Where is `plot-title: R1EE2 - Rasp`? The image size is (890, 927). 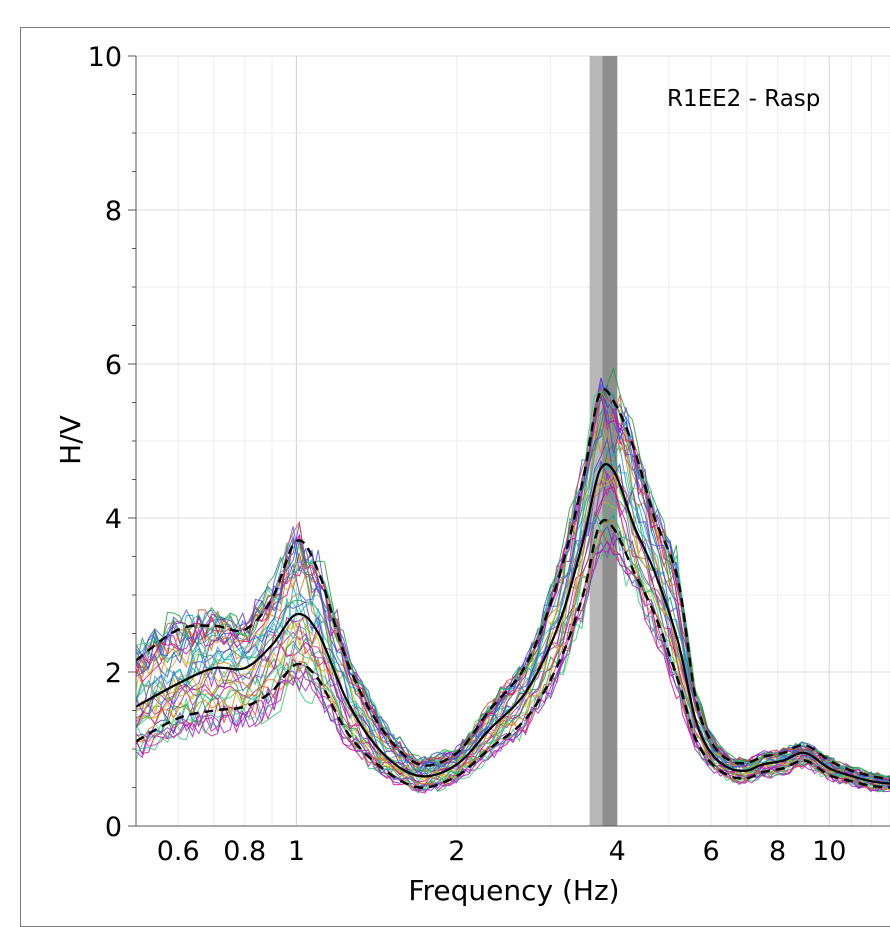 plot-title: R1EE2 - Rasp is located at coordinates (743, 99).